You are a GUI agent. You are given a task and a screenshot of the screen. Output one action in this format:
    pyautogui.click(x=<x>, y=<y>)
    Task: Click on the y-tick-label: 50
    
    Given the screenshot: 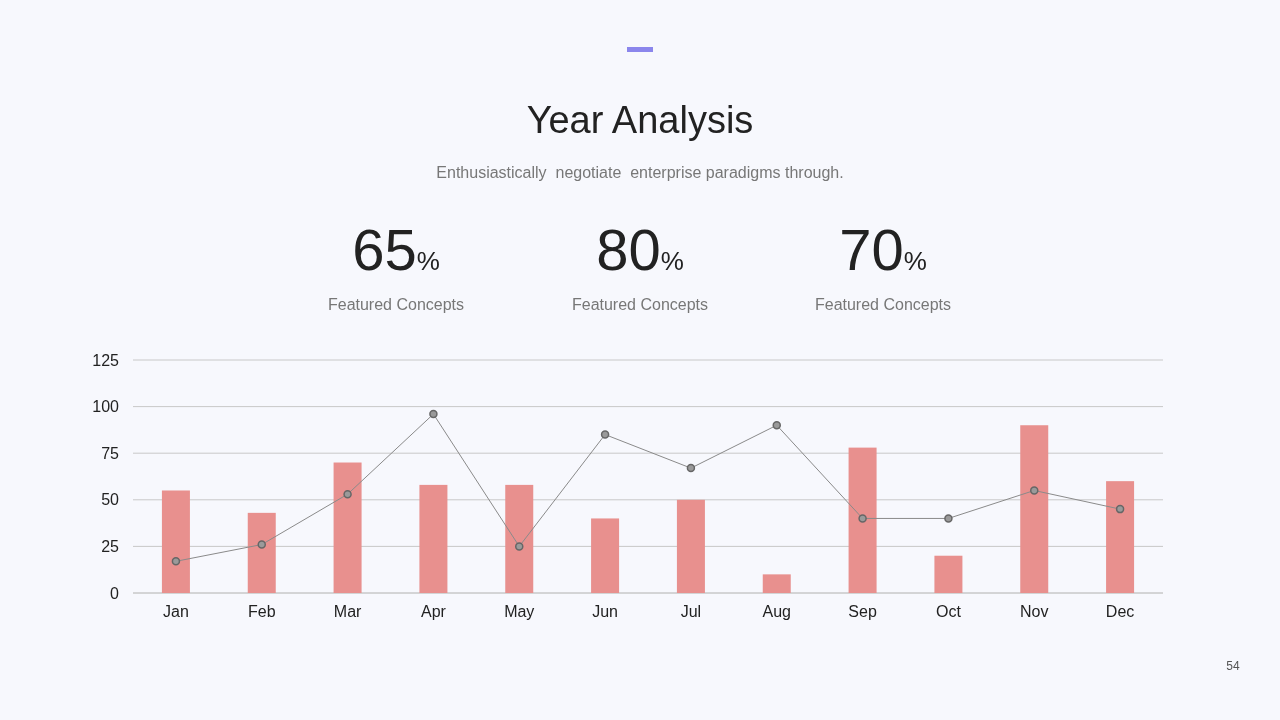 What is the action you would take?
    pyautogui.click(x=110, y=500)
    